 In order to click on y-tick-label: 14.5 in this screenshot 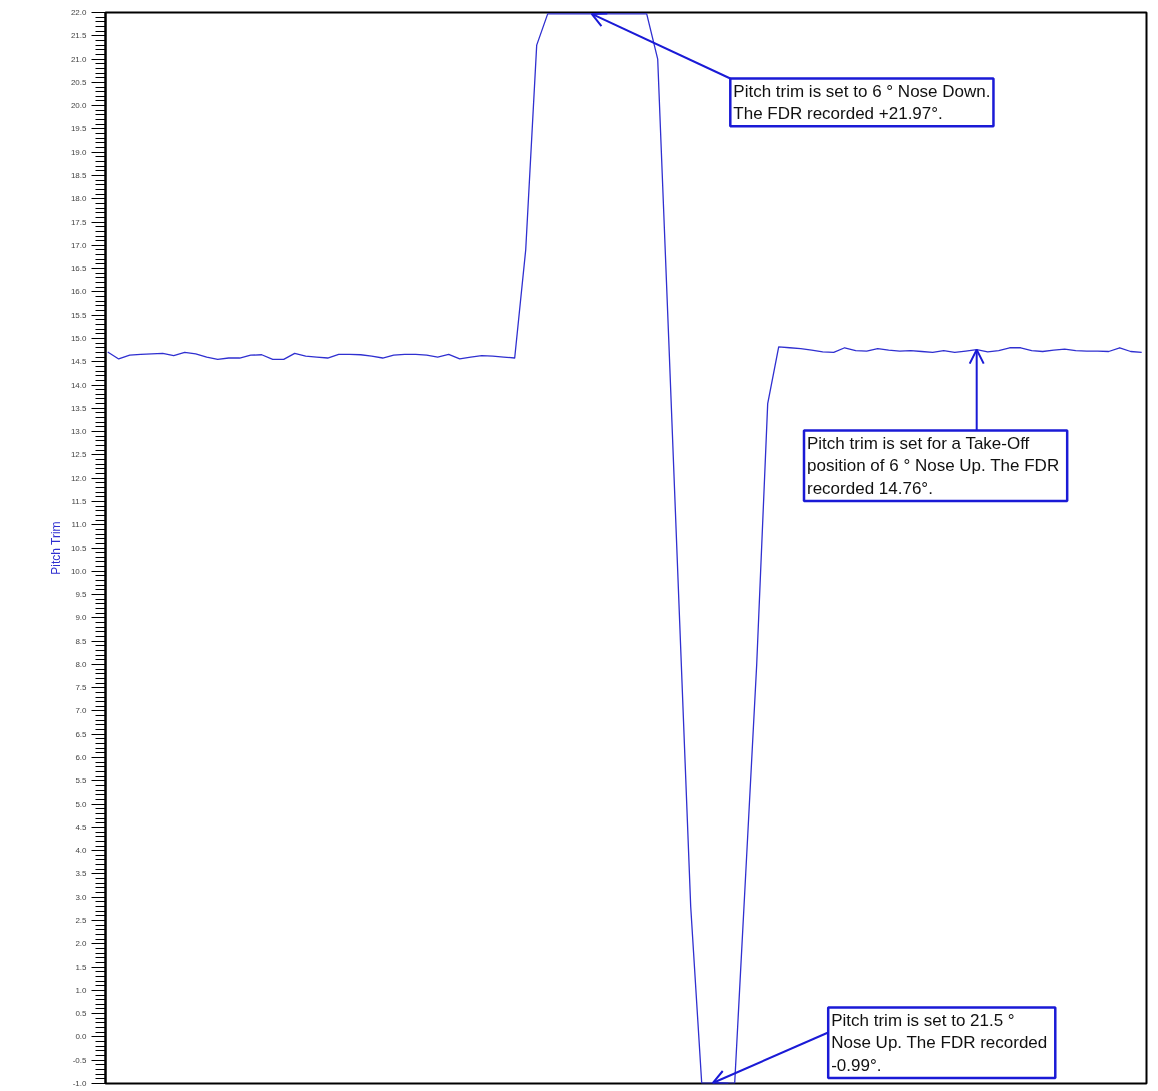, I will do `click(79, 362)`.